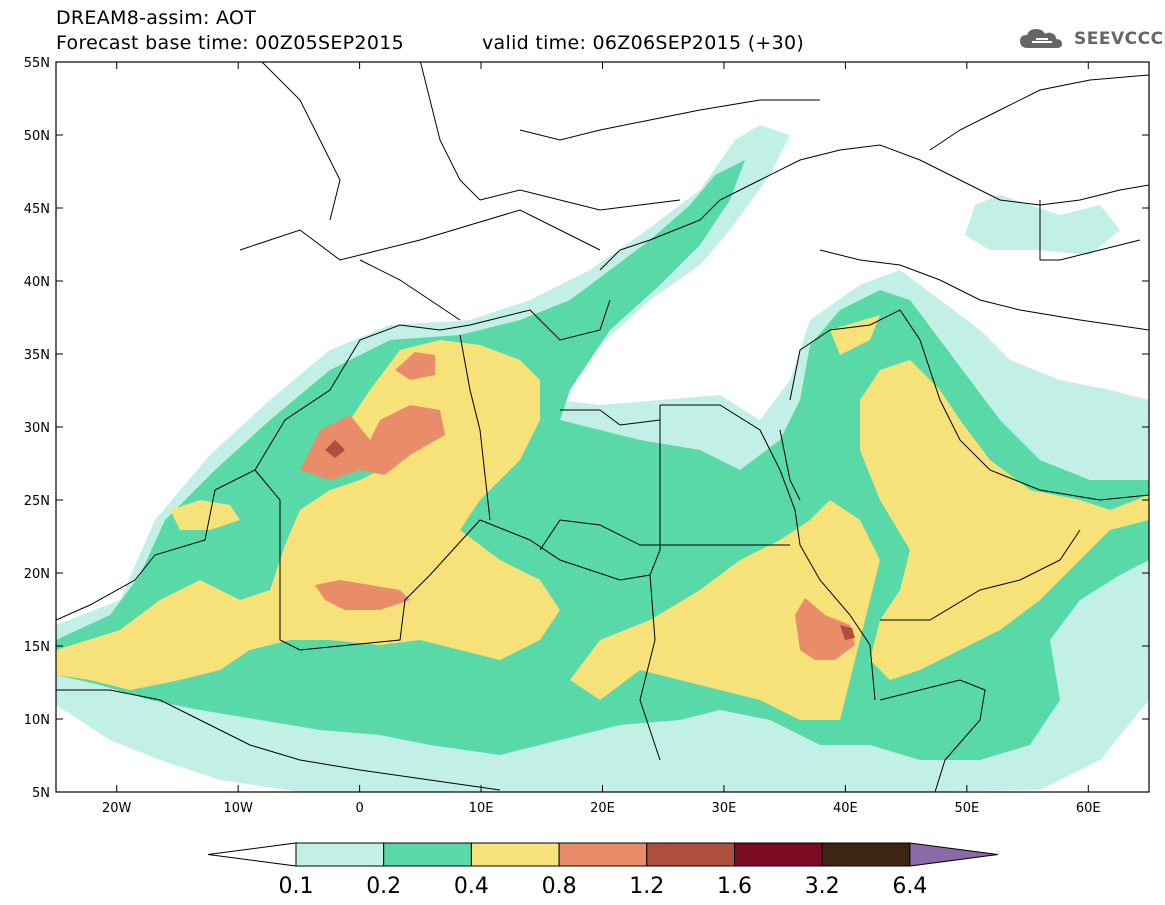 This screenshot has height=905, width=1165. Describe the element at coordinates (646, 886) in the screenshot. I see `colorbar-label: 1.2` at that location.